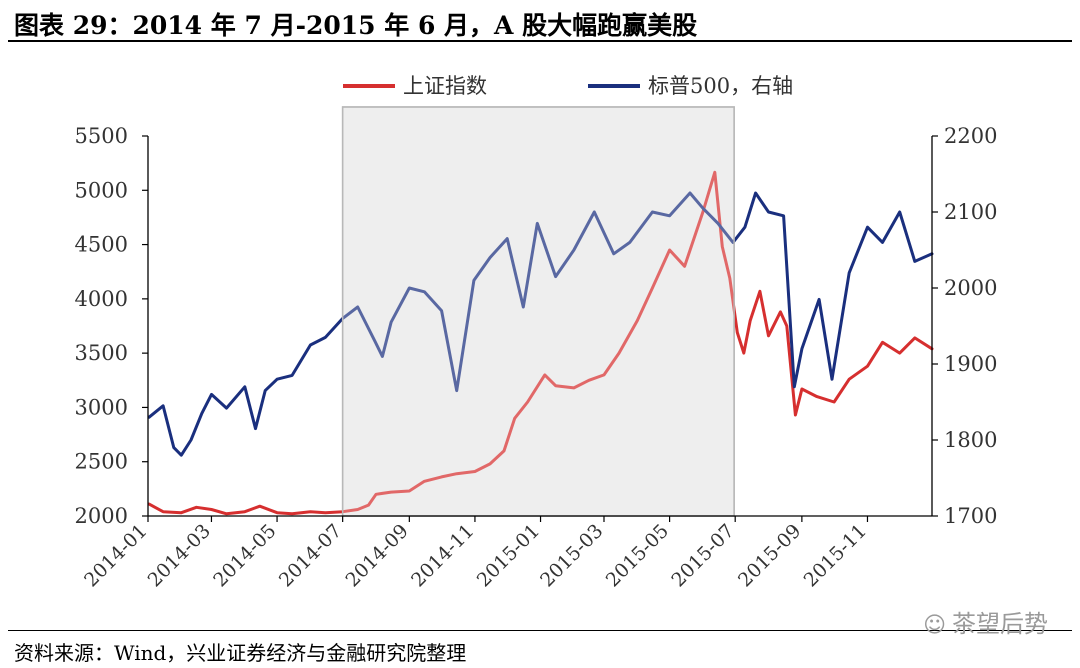  What do you see at coordinates (970, 212) in the screenshot?
I see `y-right-tick-label: 2100` at bounding box center [970, 212].